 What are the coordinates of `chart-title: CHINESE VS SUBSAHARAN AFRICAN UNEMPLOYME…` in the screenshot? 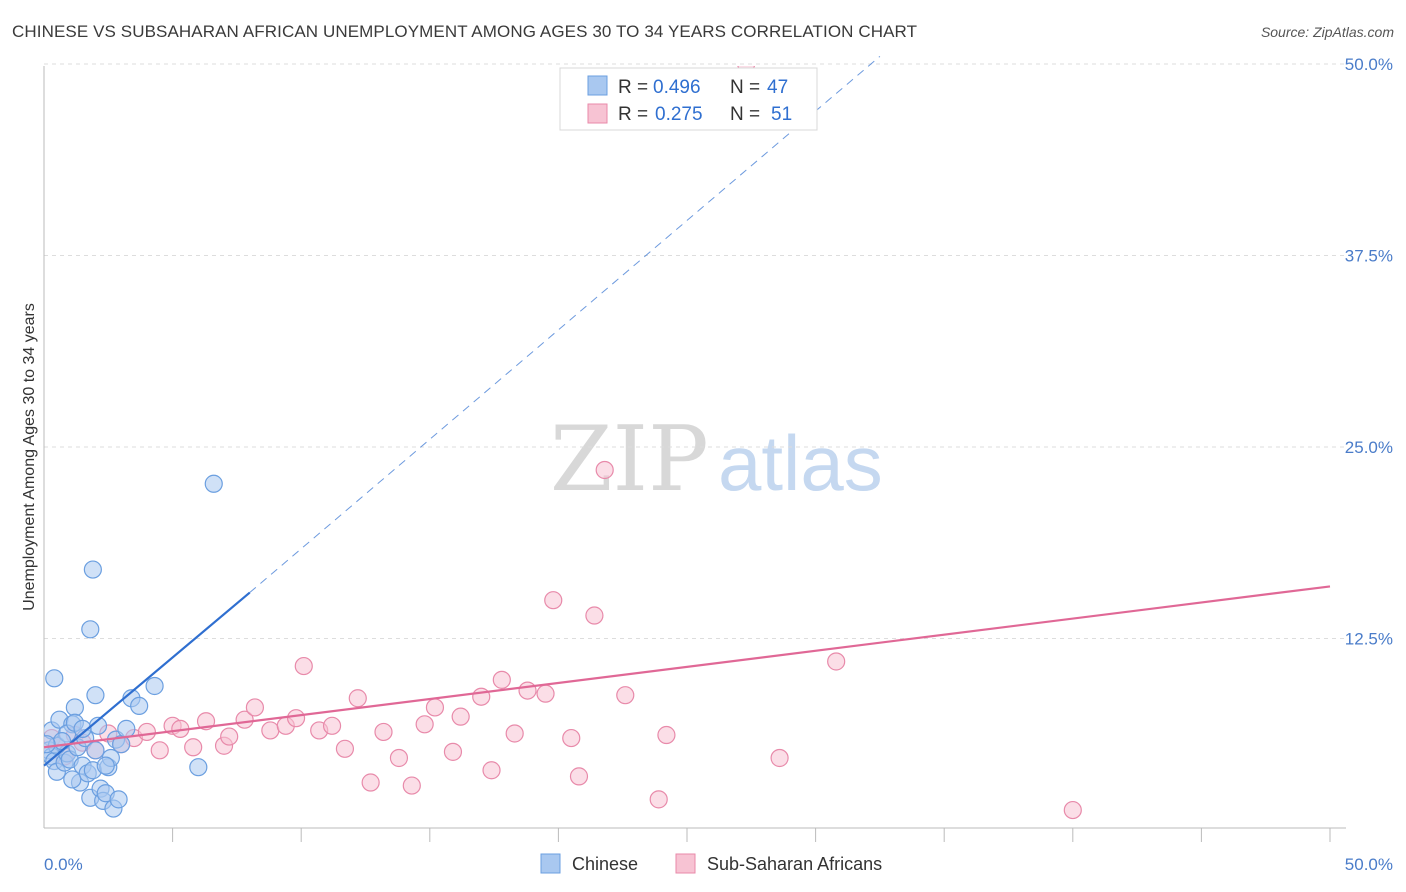 It's located at (465, 31).